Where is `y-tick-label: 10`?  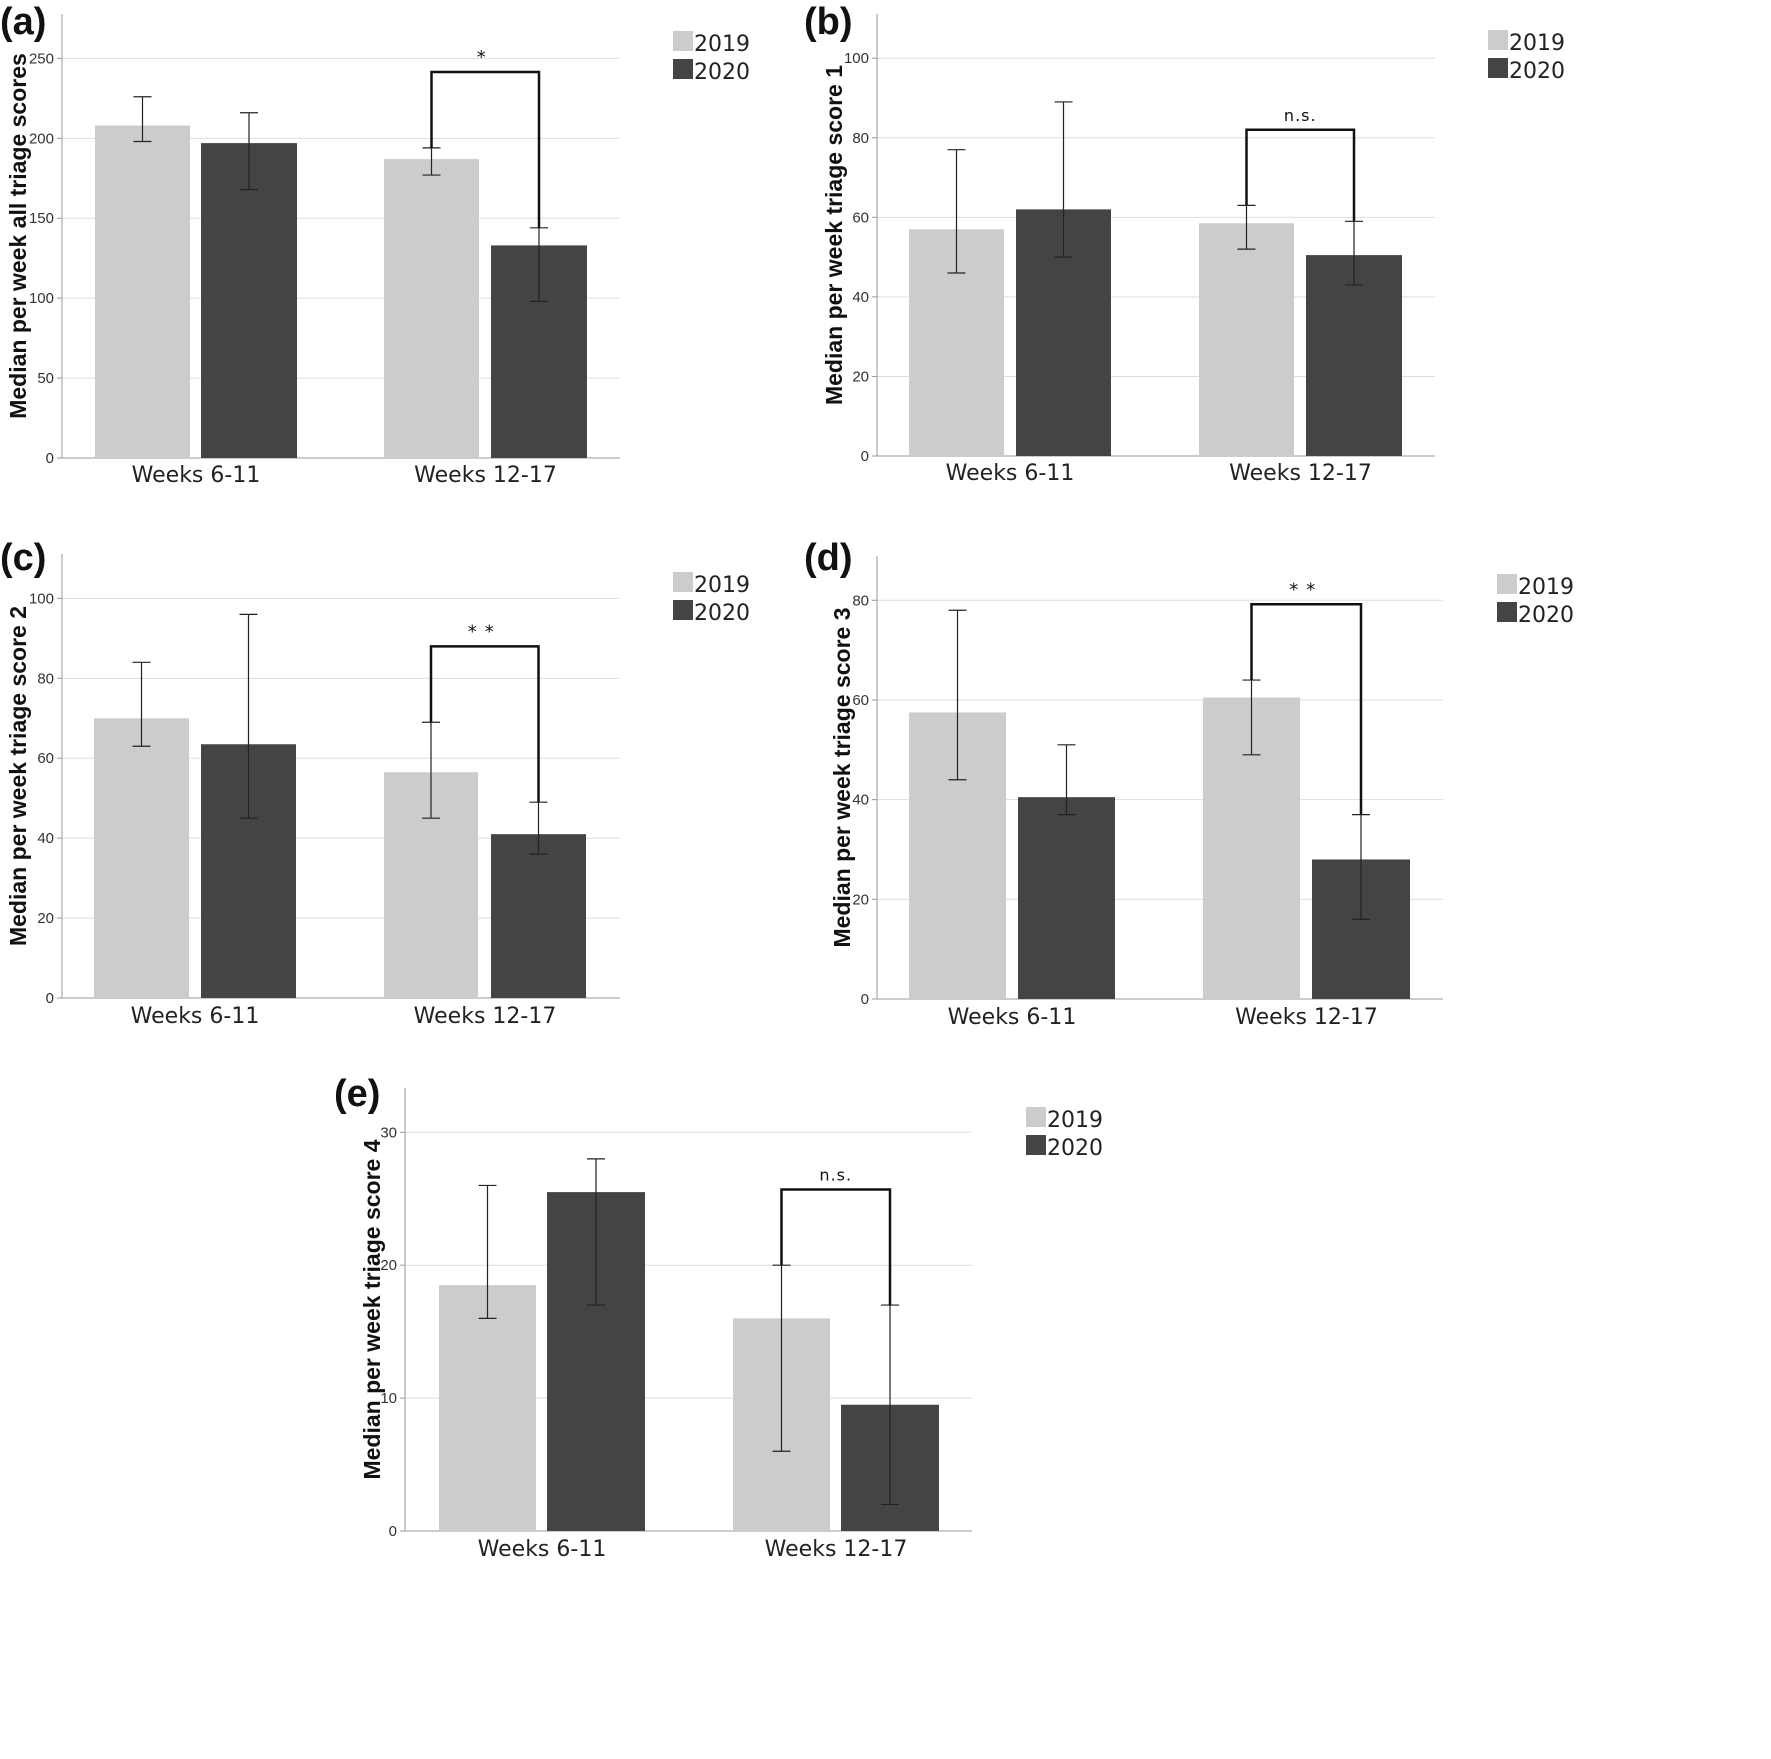 y-tick-label: 10 is located at coordinates (388, 1398).